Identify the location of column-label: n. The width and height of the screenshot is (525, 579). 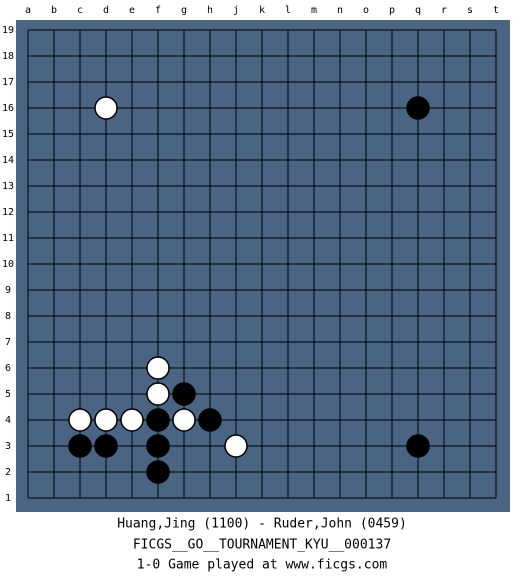
(340, 10).